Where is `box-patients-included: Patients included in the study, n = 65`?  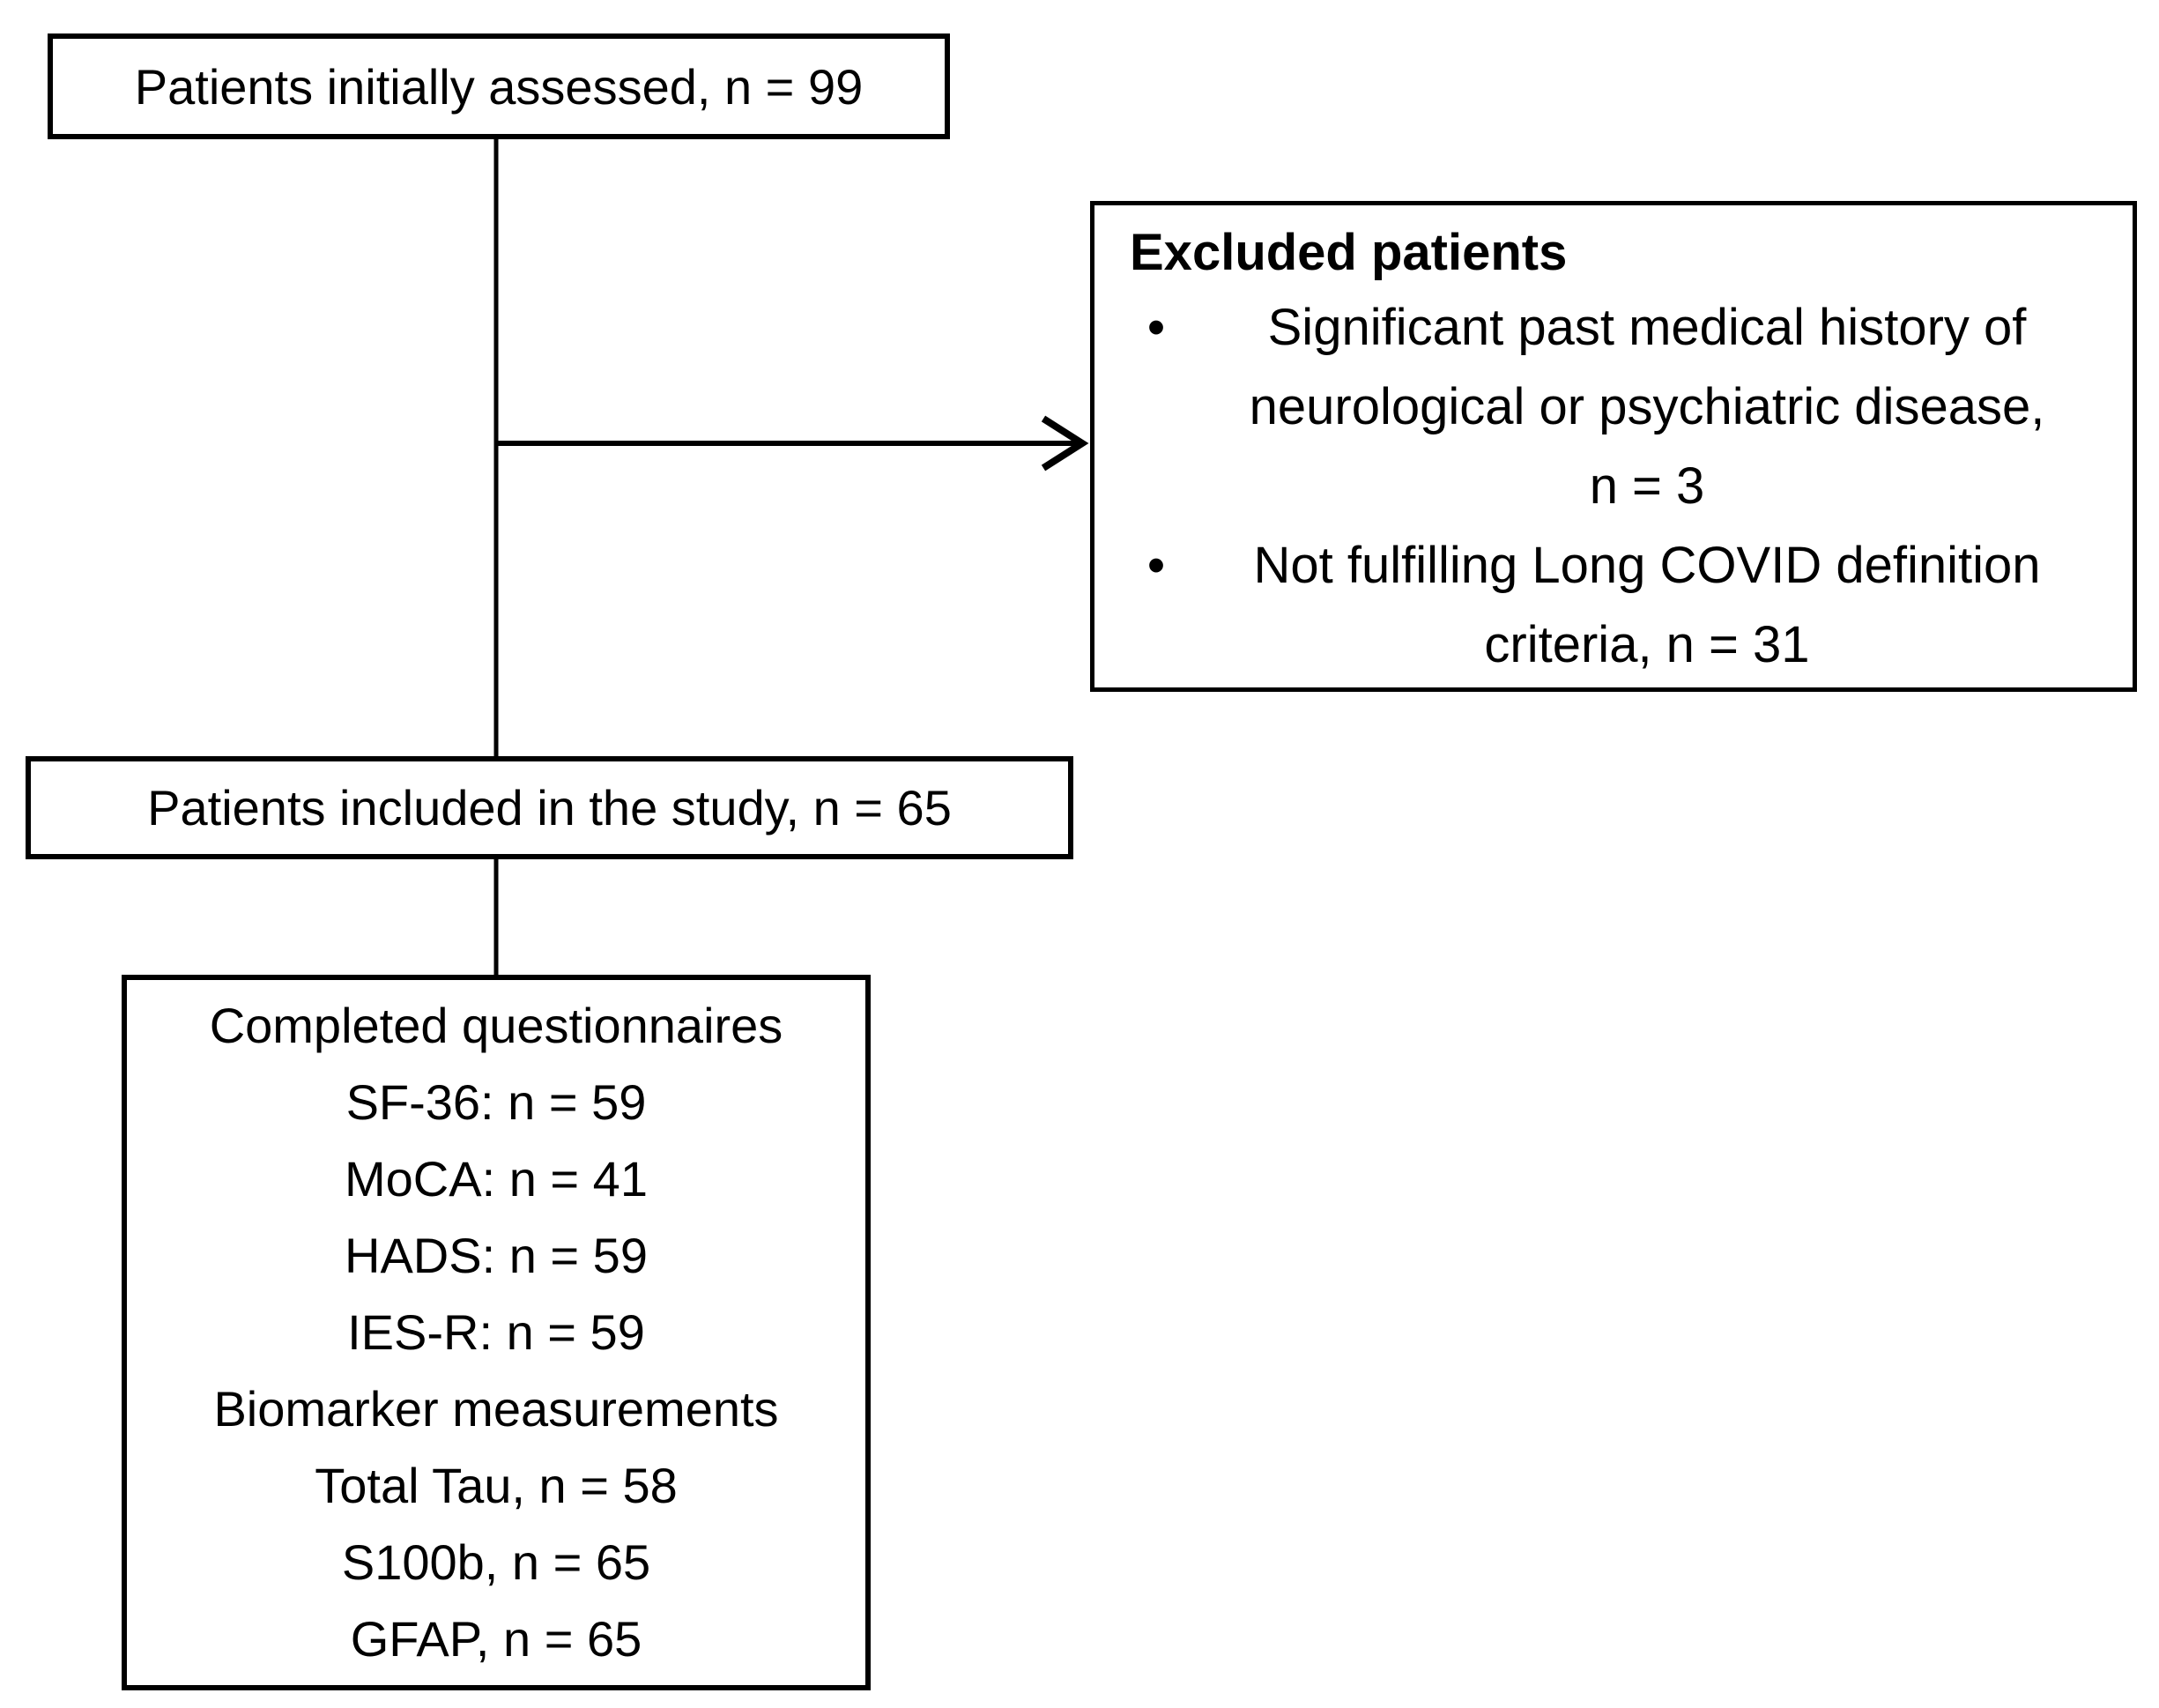 box-patients-included: Patients included in the study, n = 65 is located at coordinates (549, 808).